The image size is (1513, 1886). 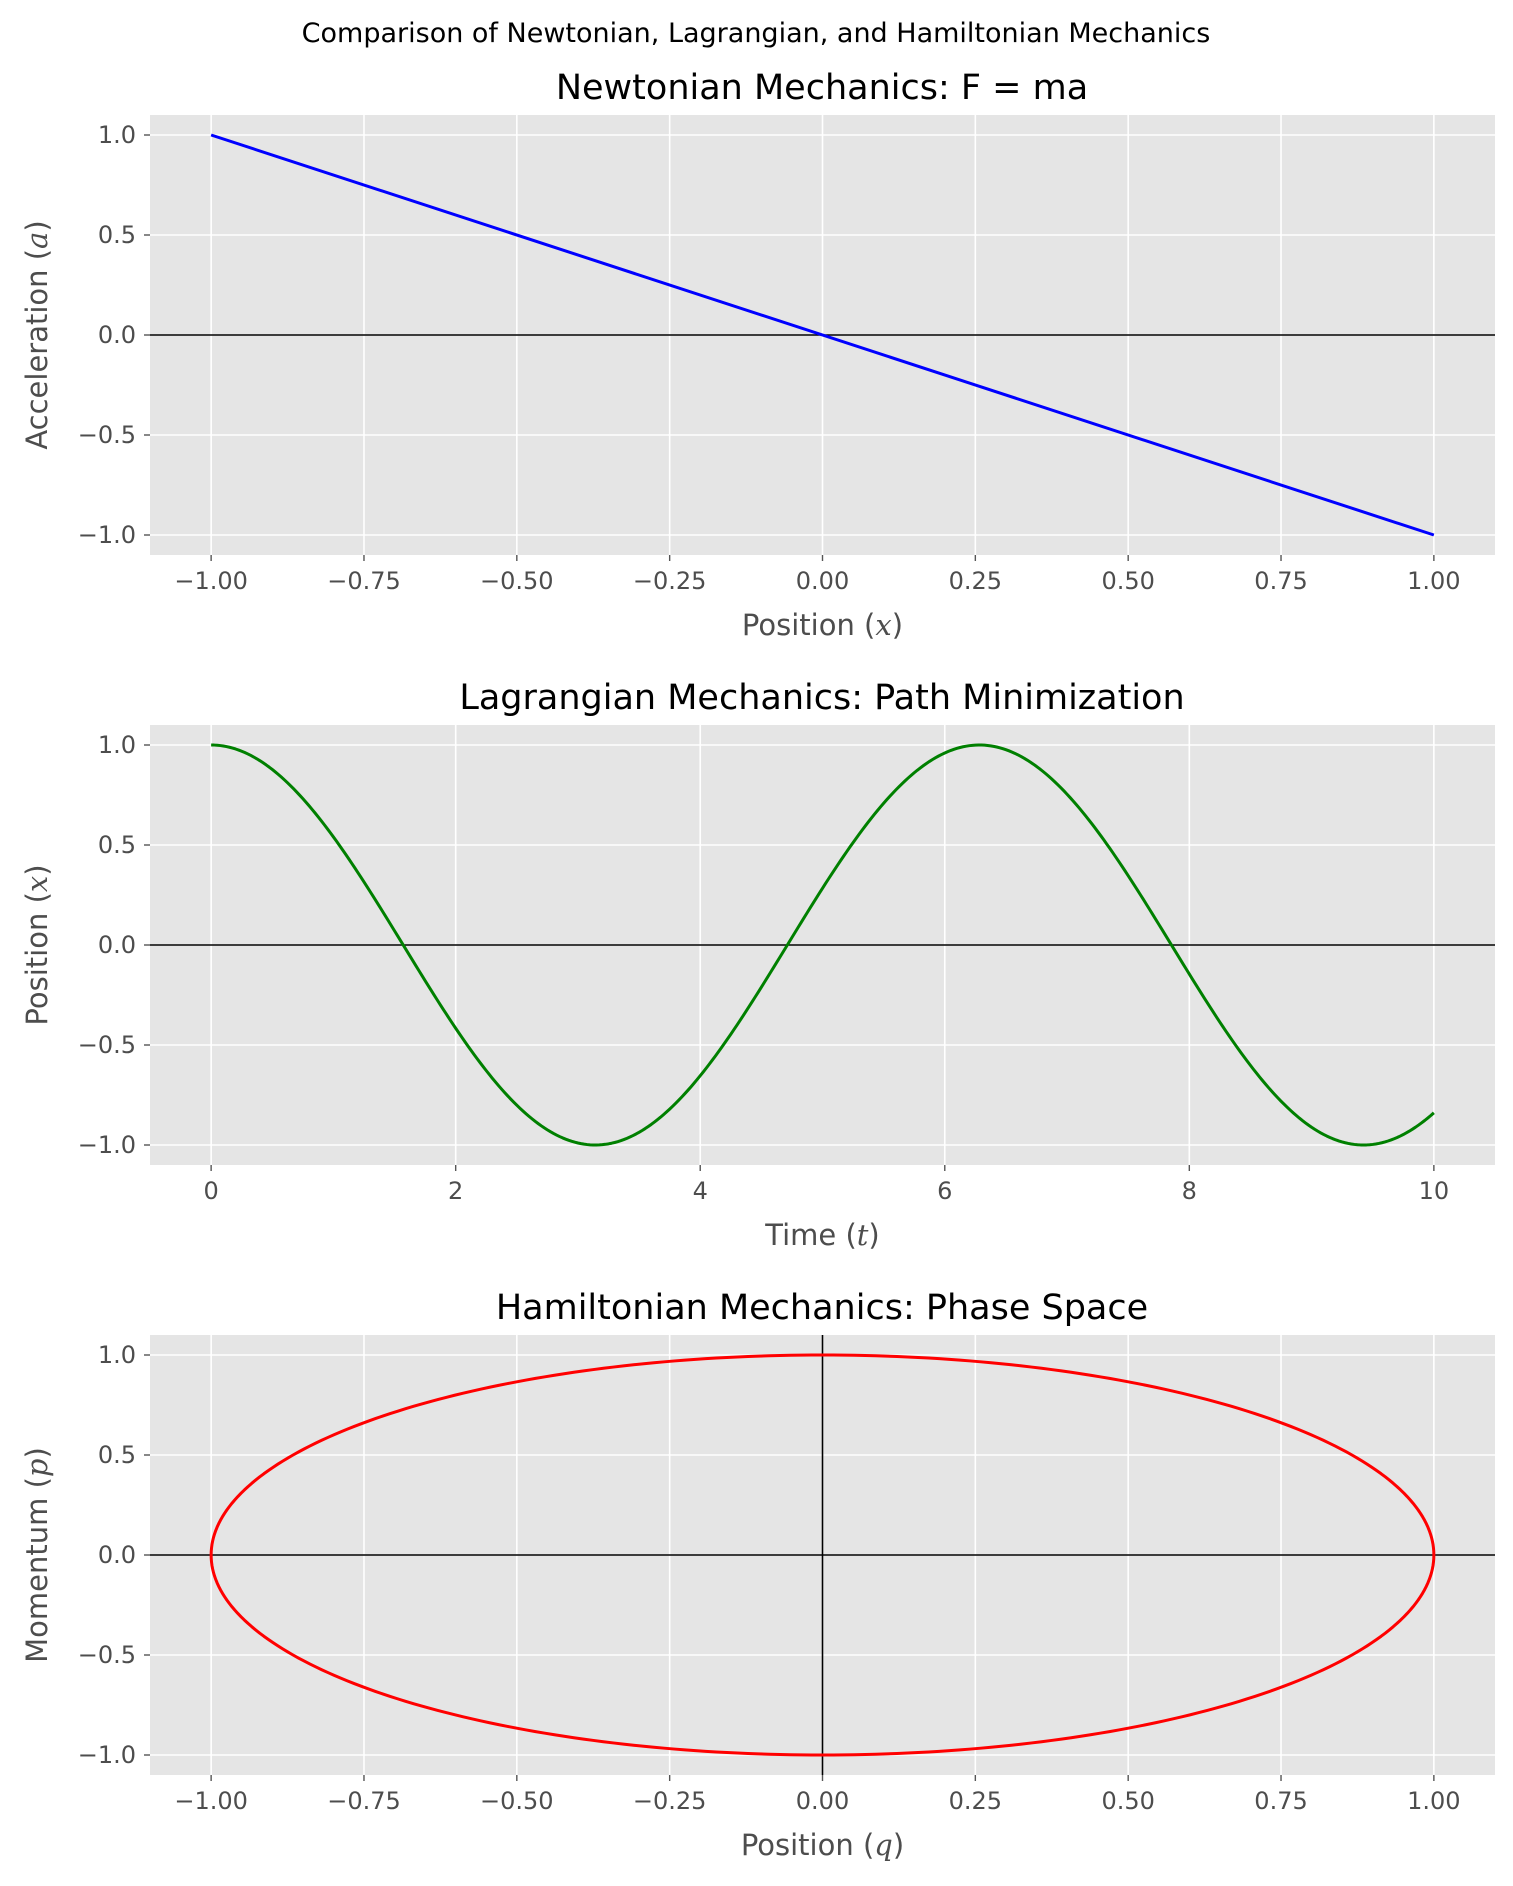 What do you see at coordinates (822, 1235) in the screenshot?
I see `x-axis-label: Time (t)` at bounding box center [822, 1235].